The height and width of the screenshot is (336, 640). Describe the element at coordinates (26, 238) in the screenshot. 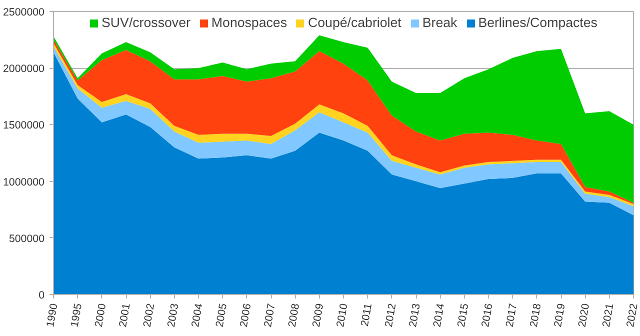

I see `y-tick-label: 500000` at that location.